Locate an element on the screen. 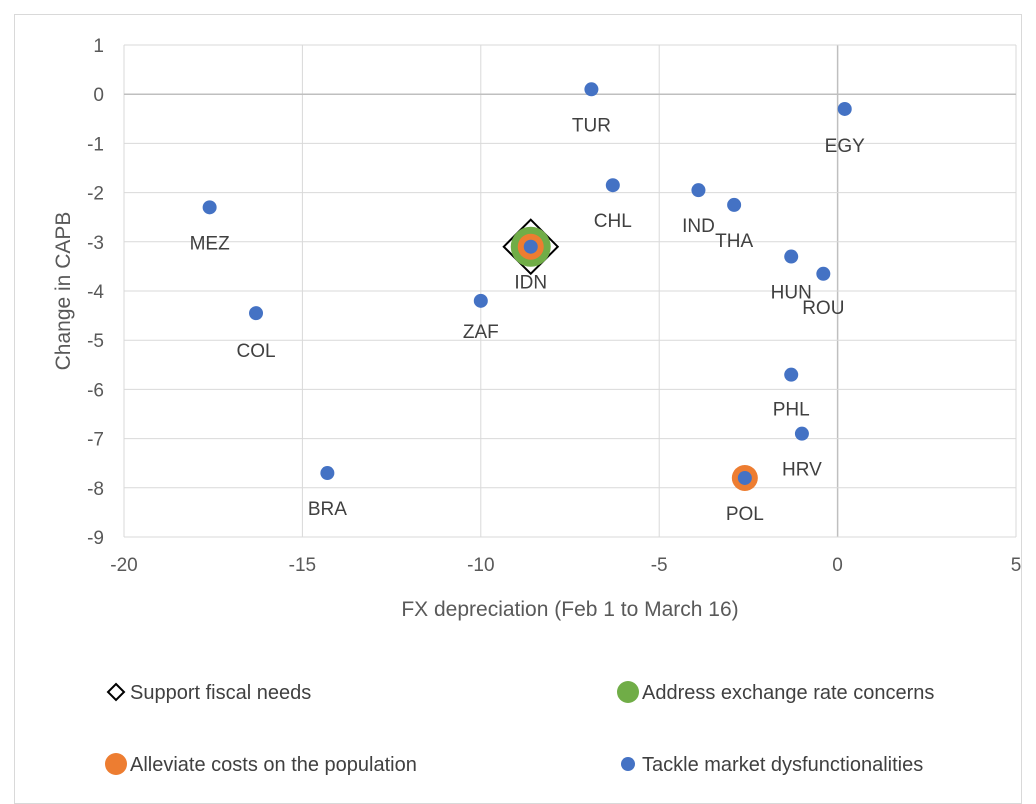 The height and width of the screenshot is (804, 1036). y-tick-label: -5 is located at coordinates (95, 341).